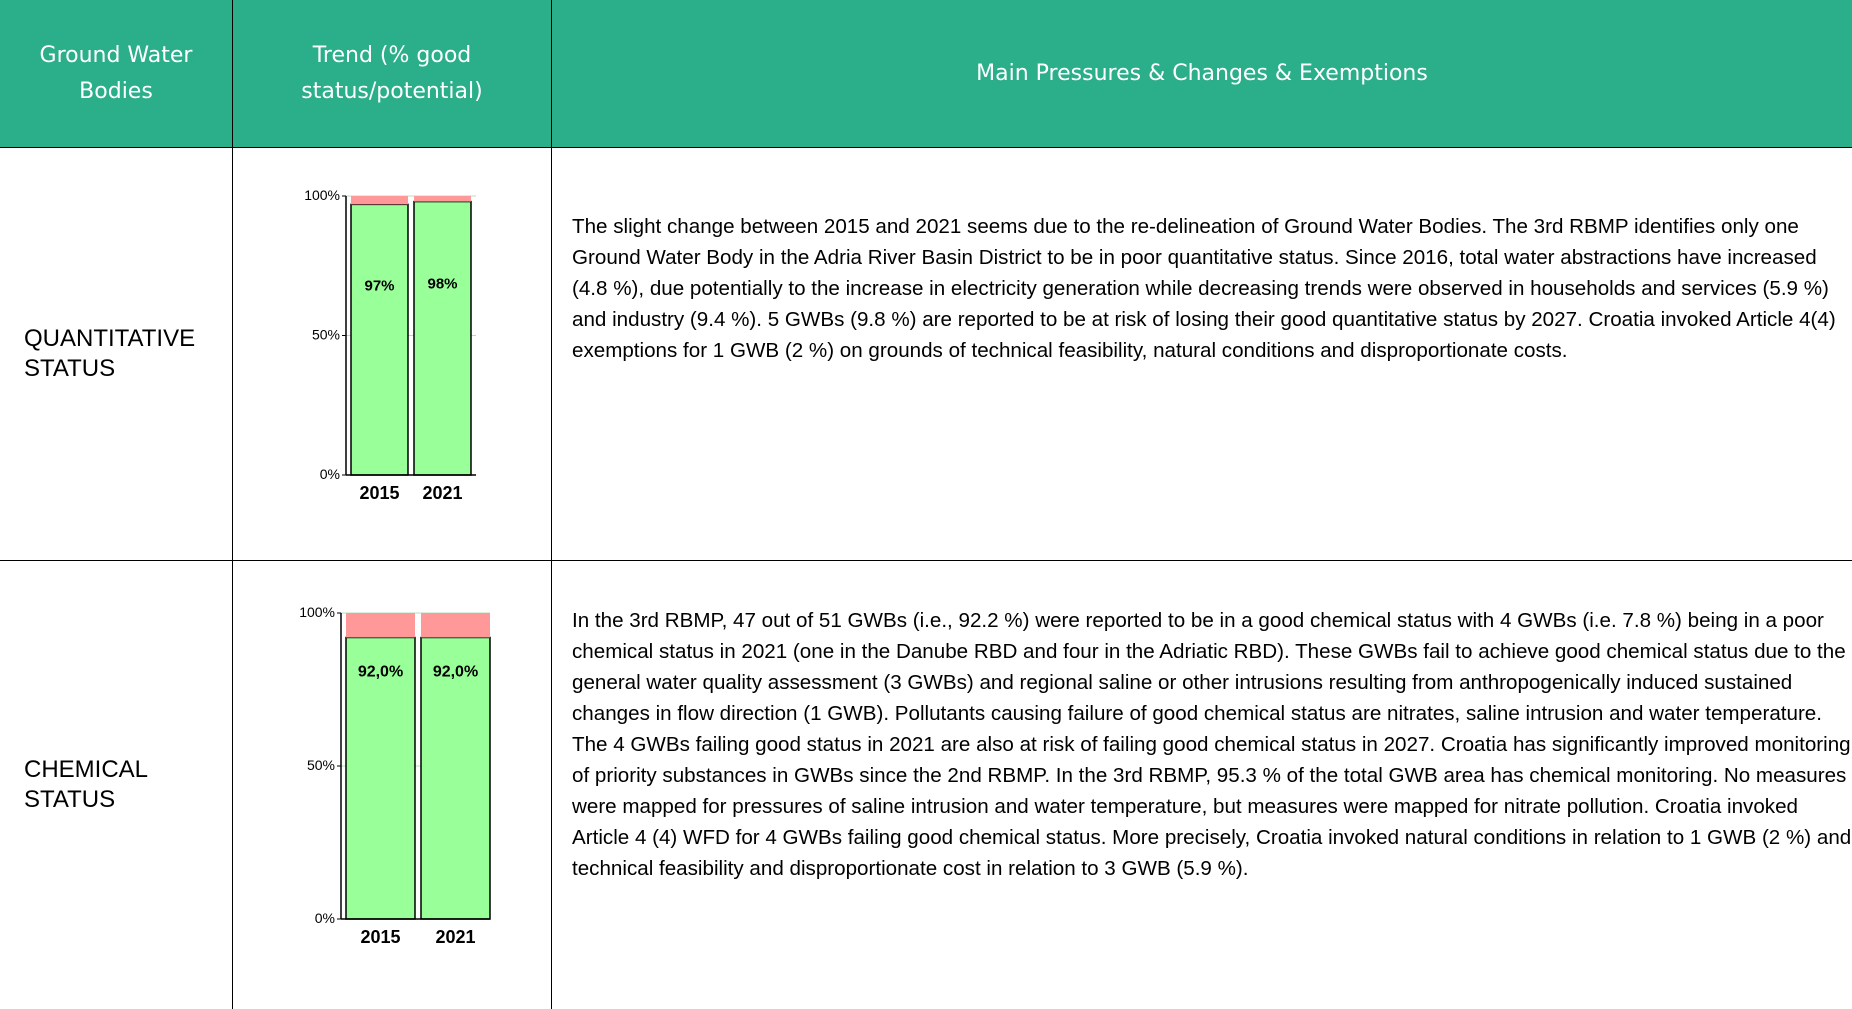  Describe the element at coordinates (110, 353) in the screenshot. I see `row-label: QUANTITATIVE STATUS` at that location.